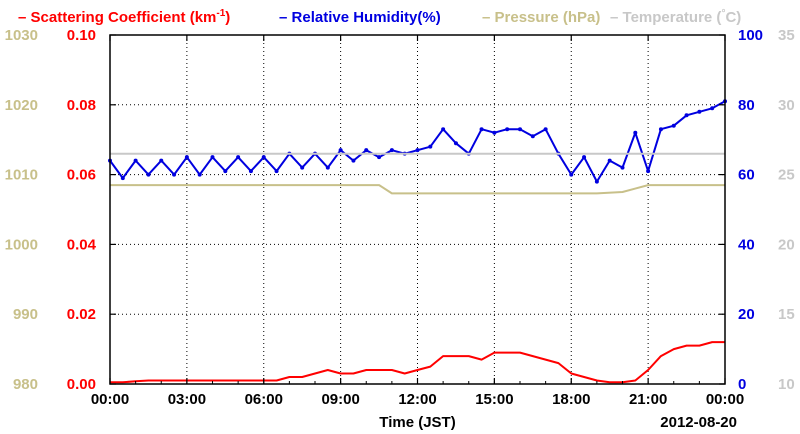  Describe the element at coordinates (366, 17) in the screenshot. I see `legend-humidity-label: Relative Humidity(%)` at that location.